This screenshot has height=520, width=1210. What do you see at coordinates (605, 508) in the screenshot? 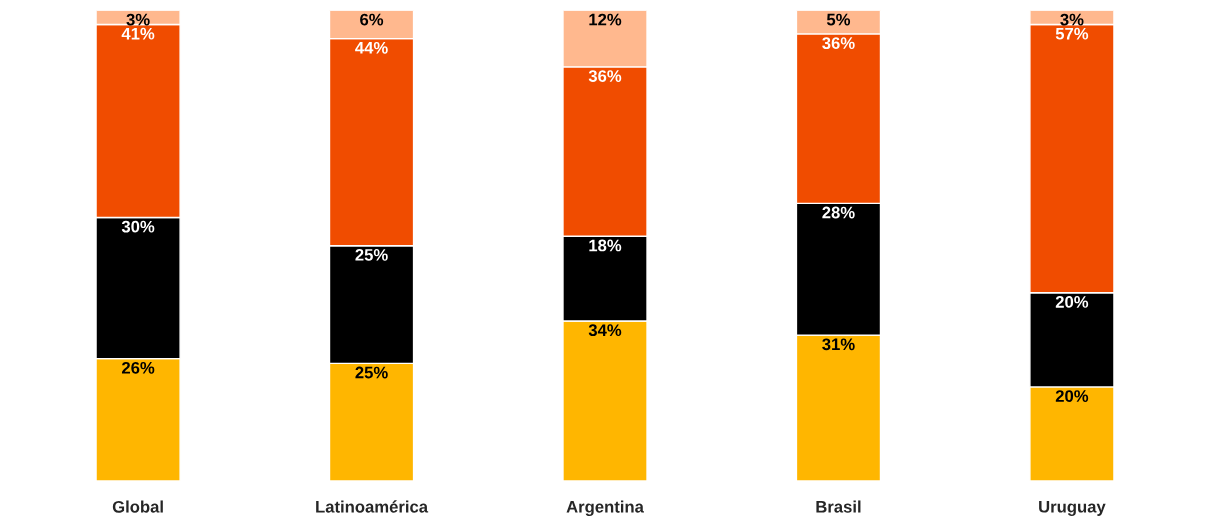
I see `x-tick-label: Argentina` at bounding box center [605, 508].